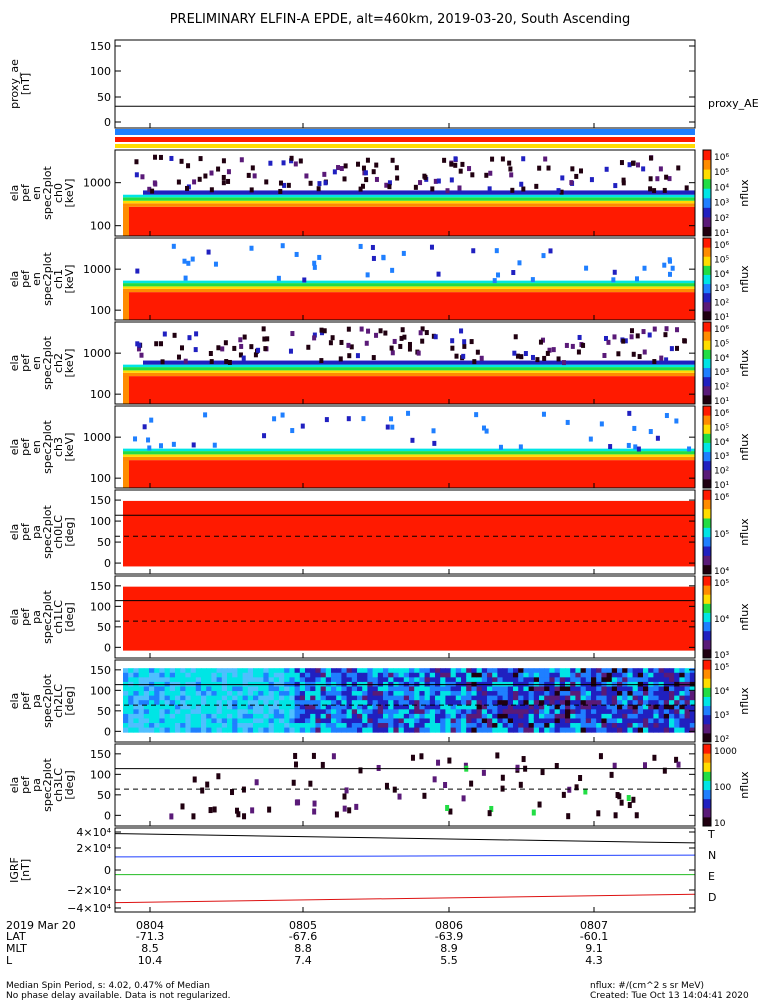 This screenshot has width=775, height=1000. What do you see at coordinates (409, 366) in the screenshot?
I see `spectrogram-band-cyan` at bounding box center [409, 366].